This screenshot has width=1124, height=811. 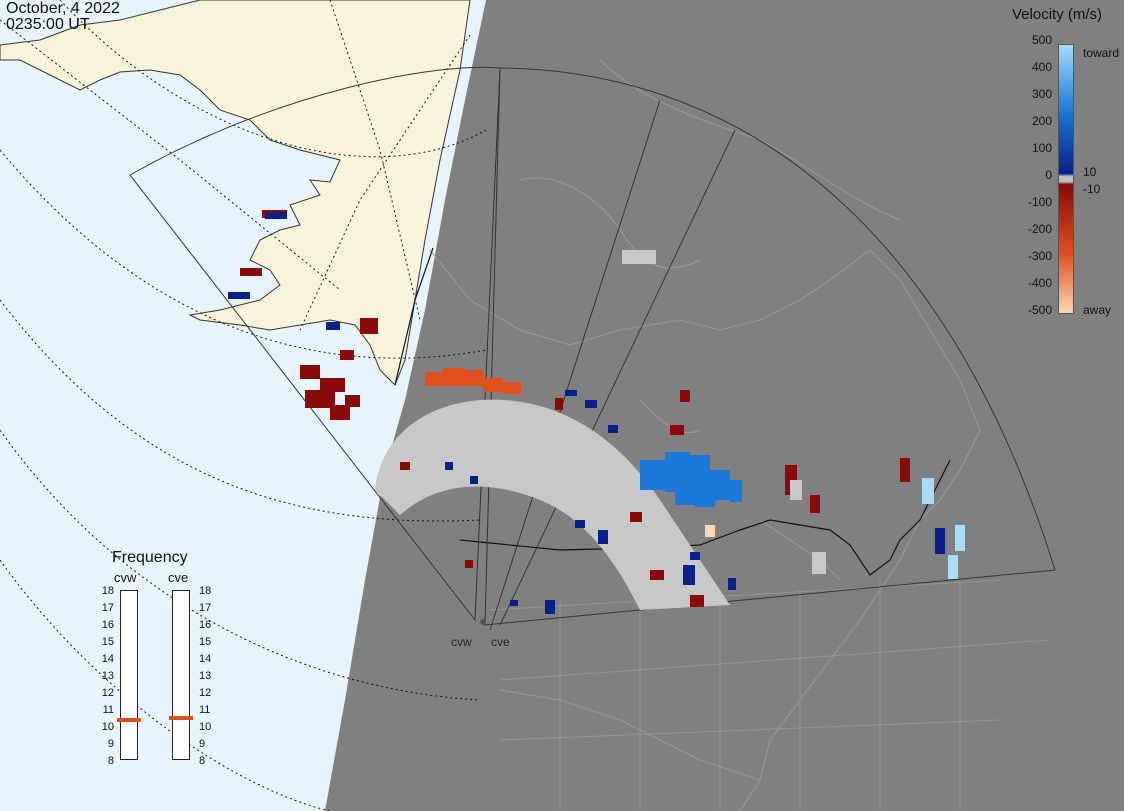 What do you see at coordinates (205, 710) in the screenshot?
I see `frequency-tick-right-7: 11` at bounding box center [205, 710].